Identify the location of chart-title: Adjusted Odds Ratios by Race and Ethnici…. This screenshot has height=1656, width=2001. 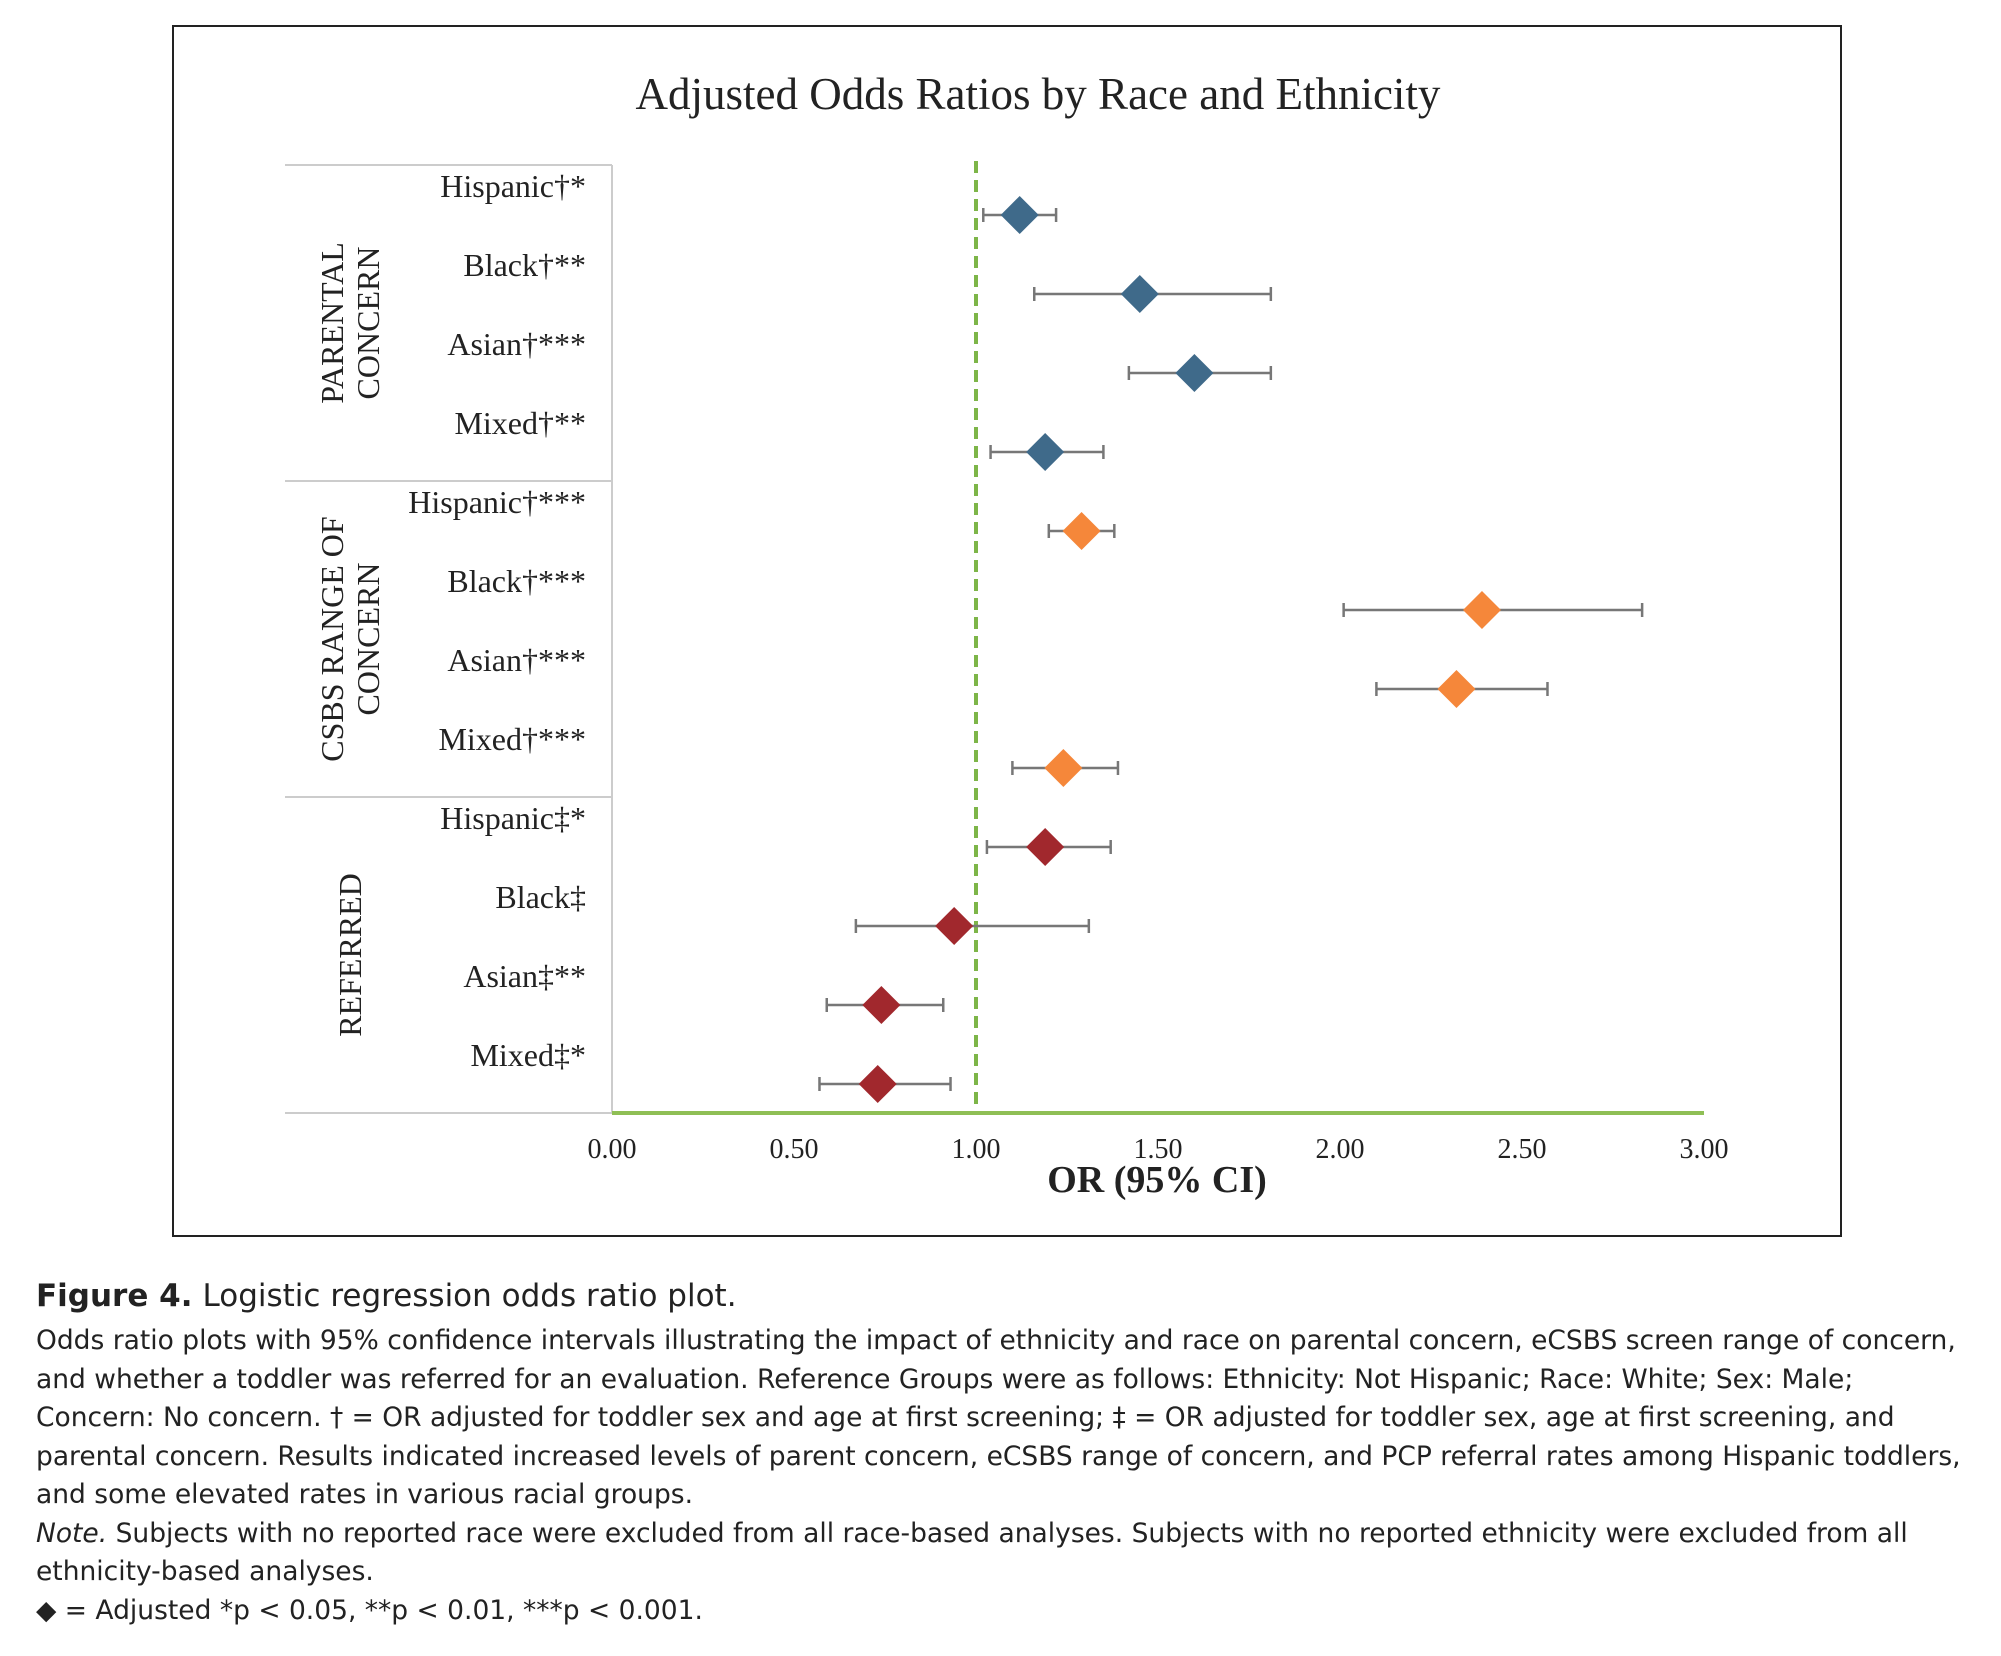
(1038, 94).